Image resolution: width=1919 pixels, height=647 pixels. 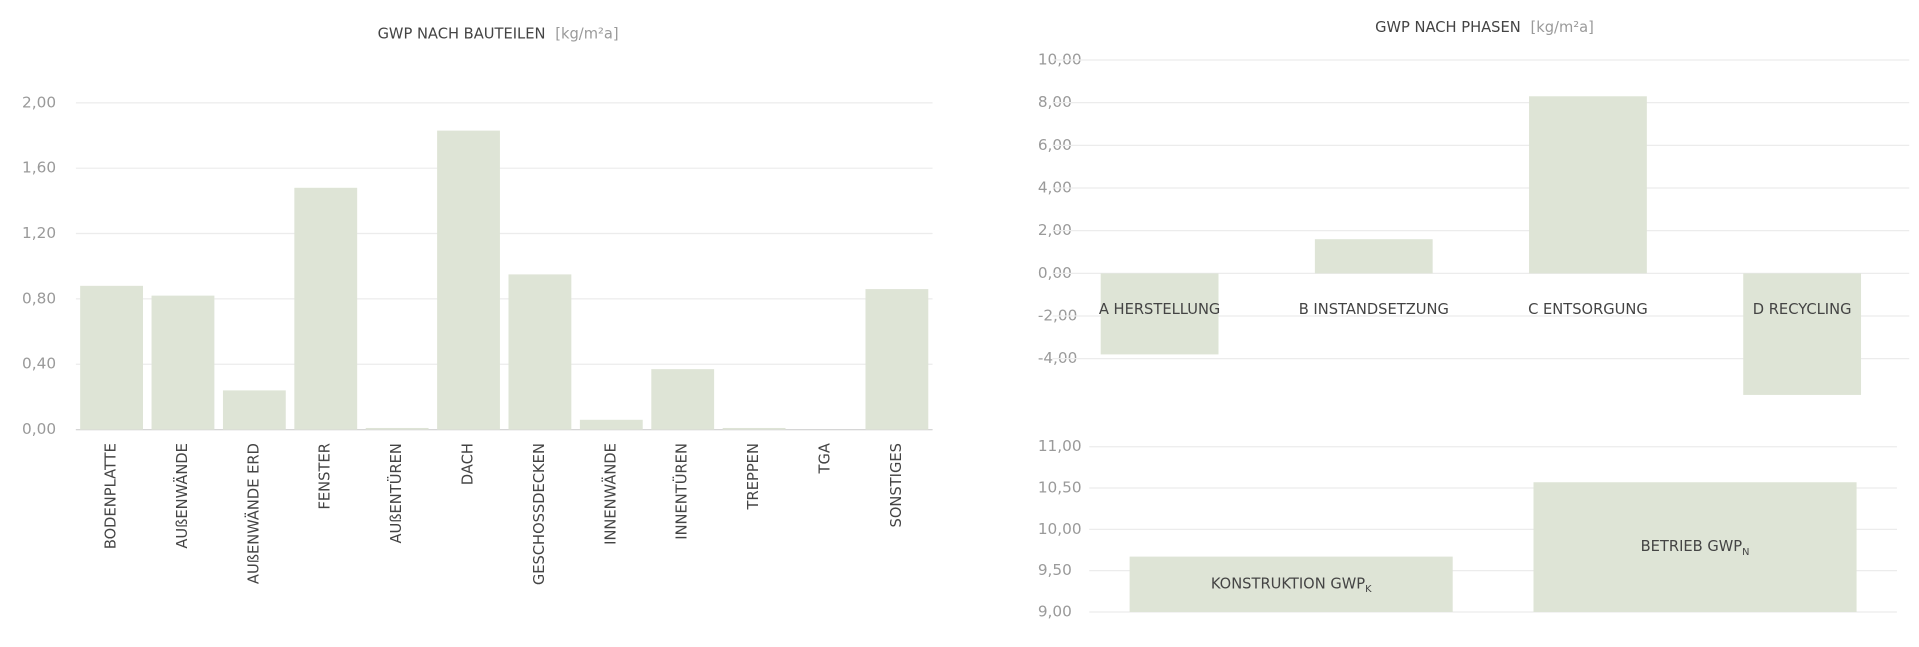 I want to click on bar-label: BETRIEB GWPN, so click(x=1695, y=548).